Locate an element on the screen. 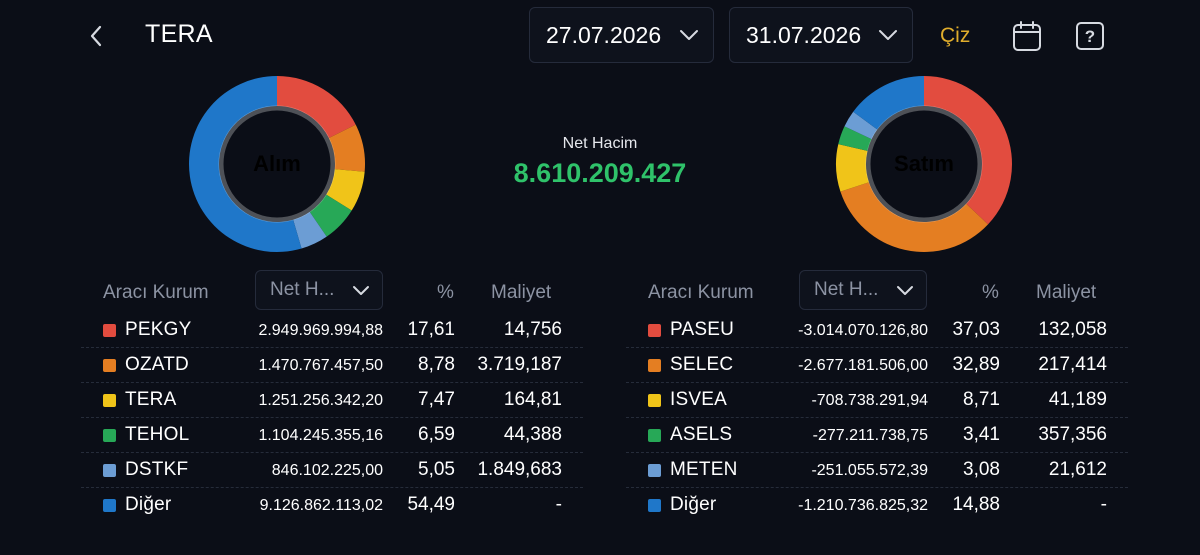  cost-cell: 44,388 is located at coordinates (532, 434).